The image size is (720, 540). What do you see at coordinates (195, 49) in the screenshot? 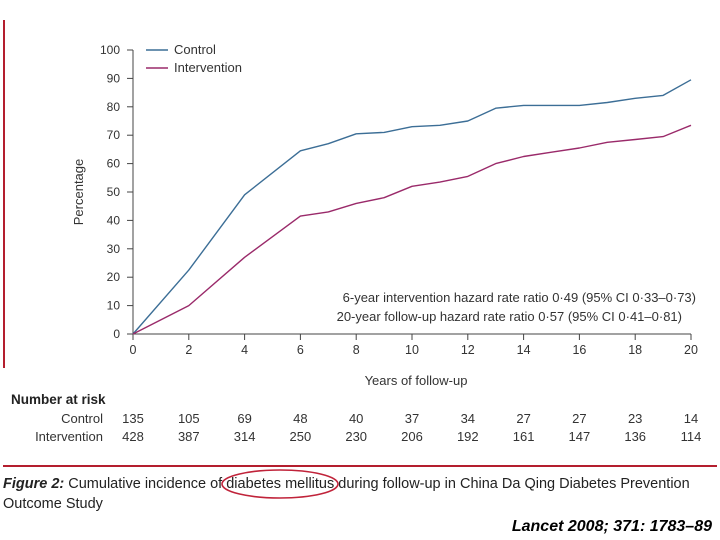
I see `legend-label-control: Control` at bounding box center [195, 49].